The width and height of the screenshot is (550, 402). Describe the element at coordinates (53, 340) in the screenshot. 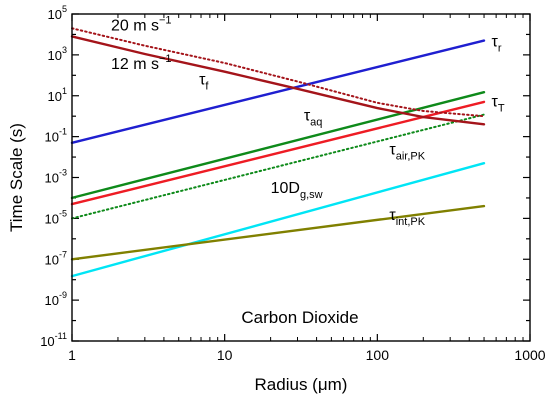

I see `y-tick-label: 10⁻¹¹` at that location.